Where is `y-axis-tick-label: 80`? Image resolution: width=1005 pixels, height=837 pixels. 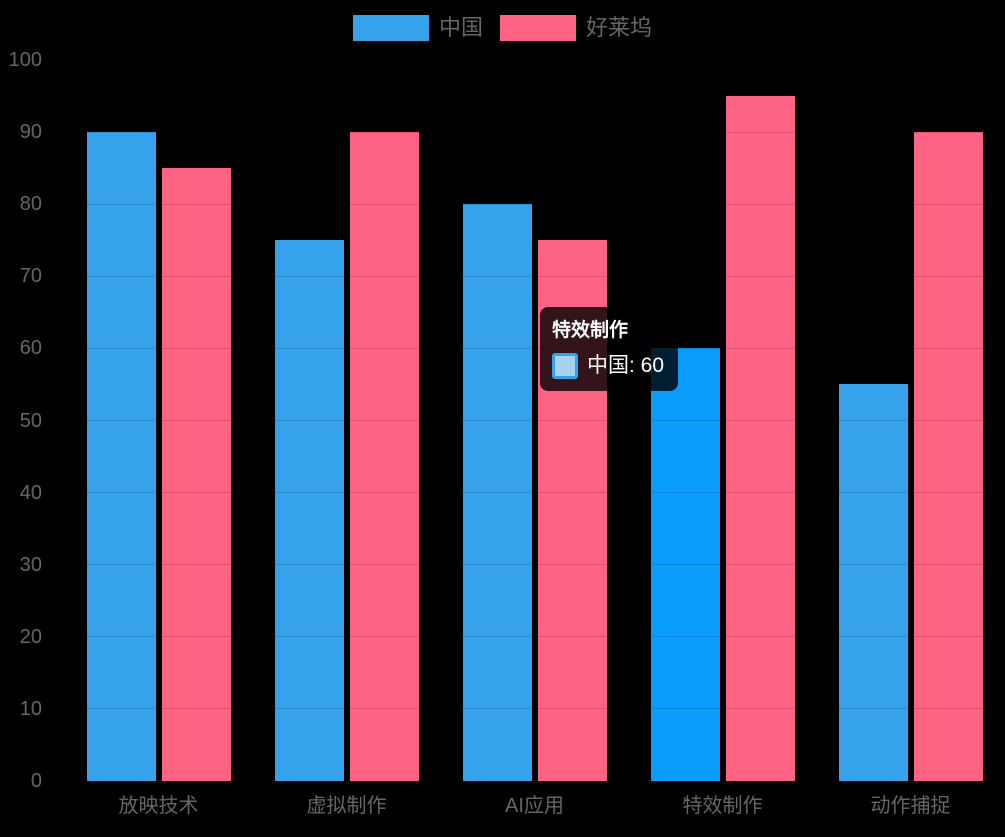
y-axis-tick-label: 80 is located at coordinates (30, 204).